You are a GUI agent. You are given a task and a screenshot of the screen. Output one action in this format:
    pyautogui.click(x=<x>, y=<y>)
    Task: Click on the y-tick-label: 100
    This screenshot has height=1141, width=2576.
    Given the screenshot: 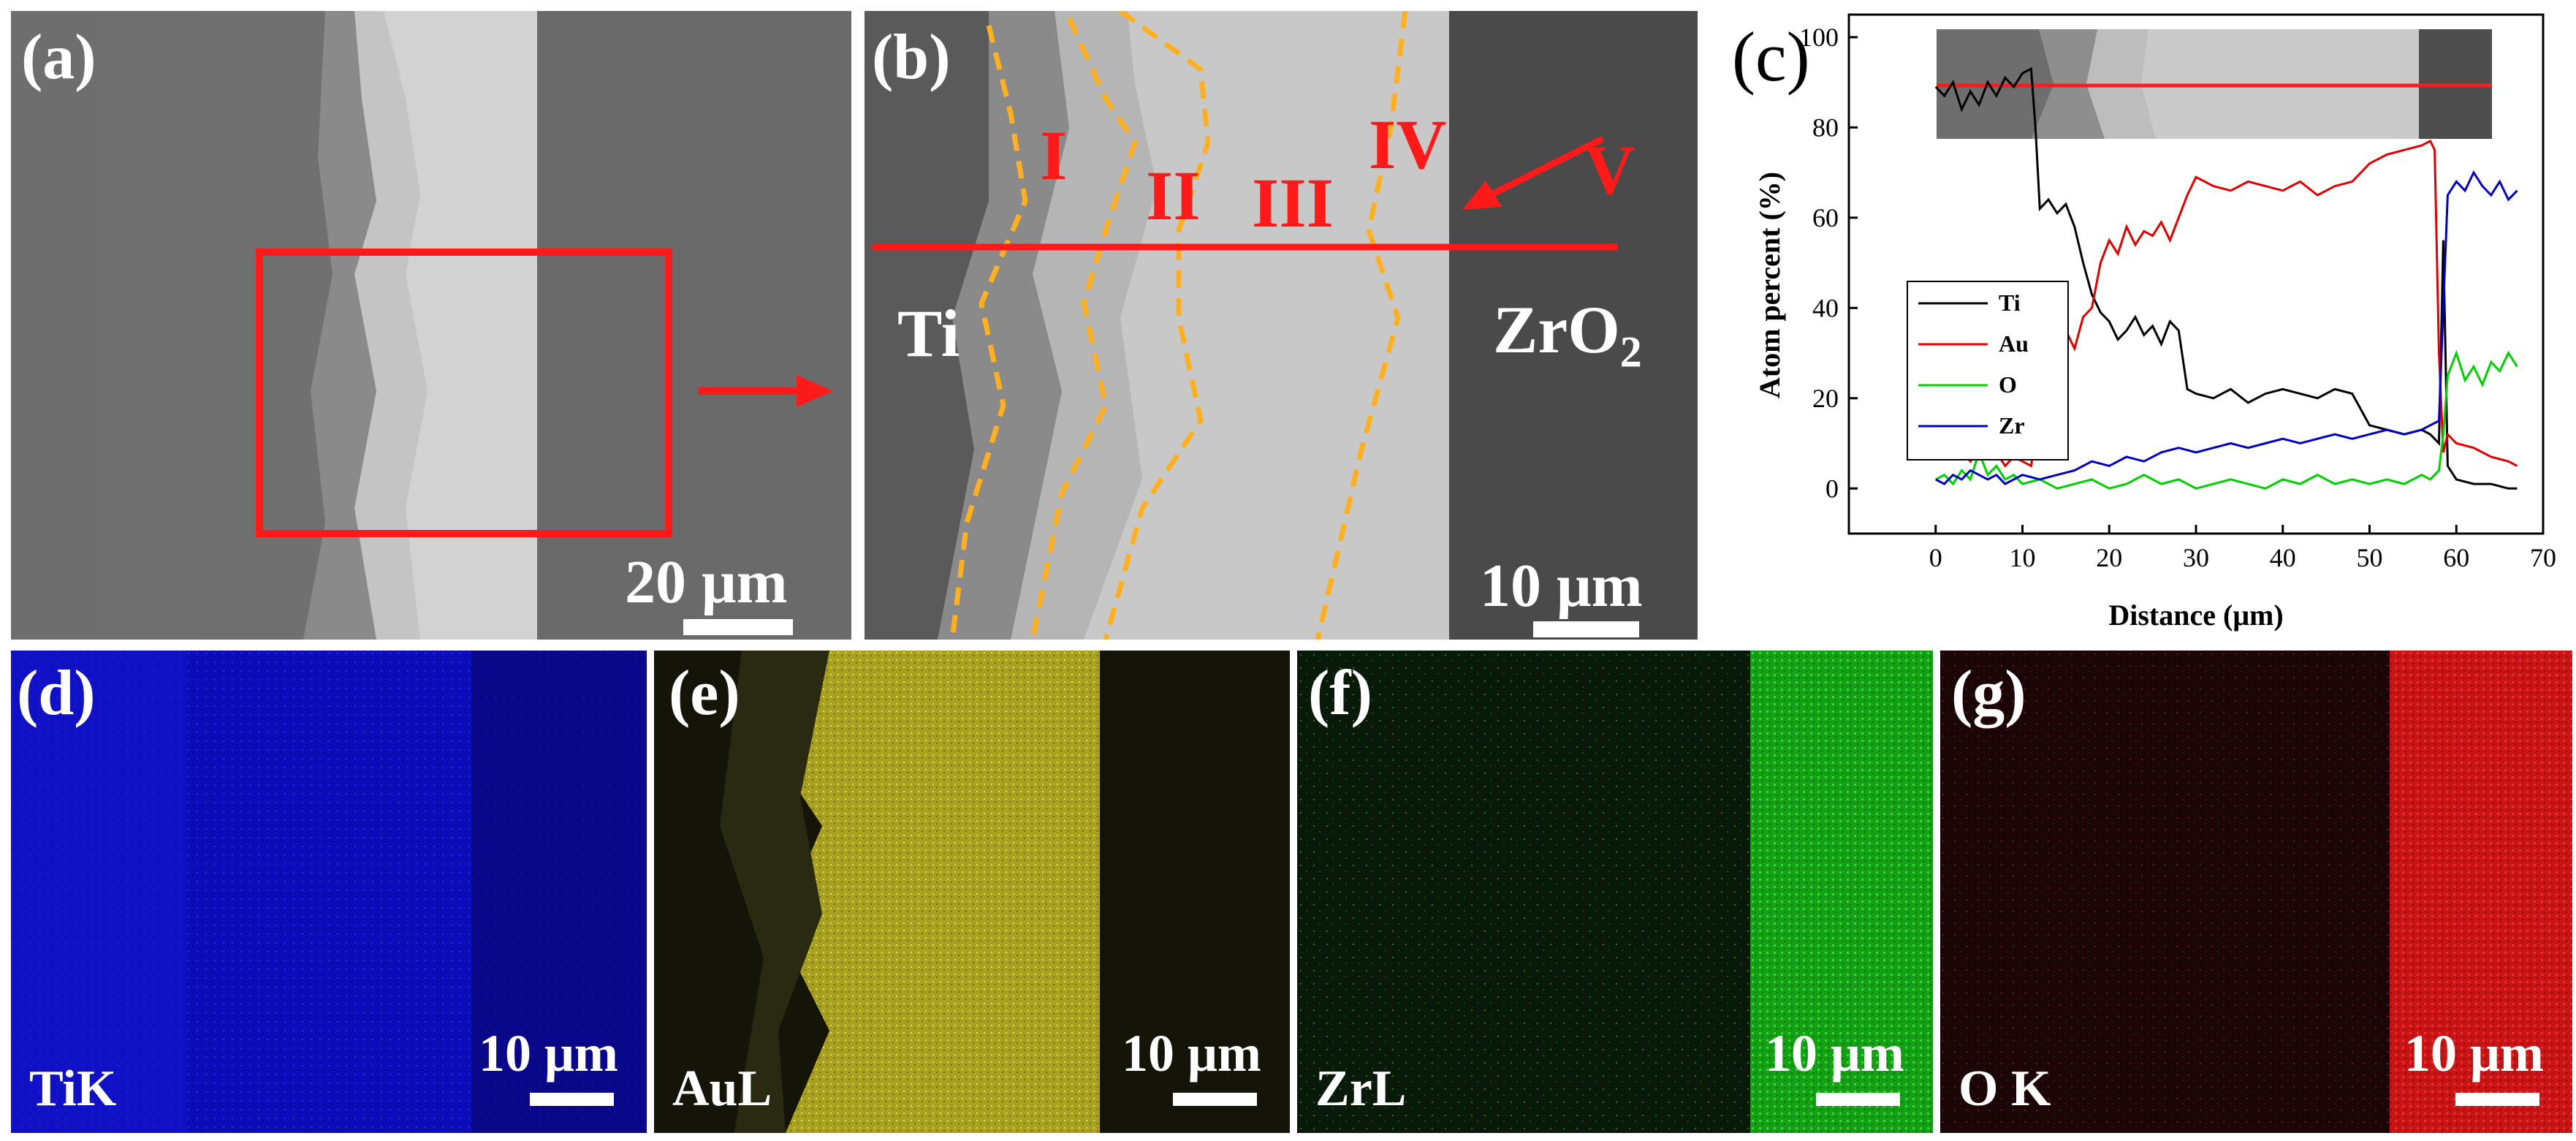 What is the action you would take?
    pyautogui.click(x=1819, y=37)
    